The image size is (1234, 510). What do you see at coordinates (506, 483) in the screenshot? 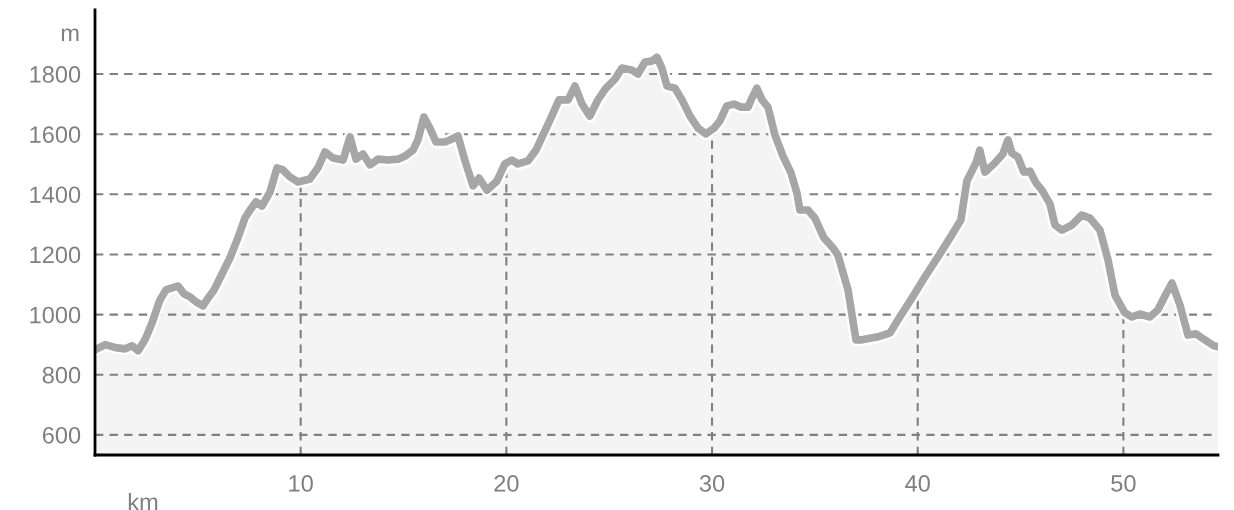
I see `x-tick-label: 20` at bounding box center [506, 483].